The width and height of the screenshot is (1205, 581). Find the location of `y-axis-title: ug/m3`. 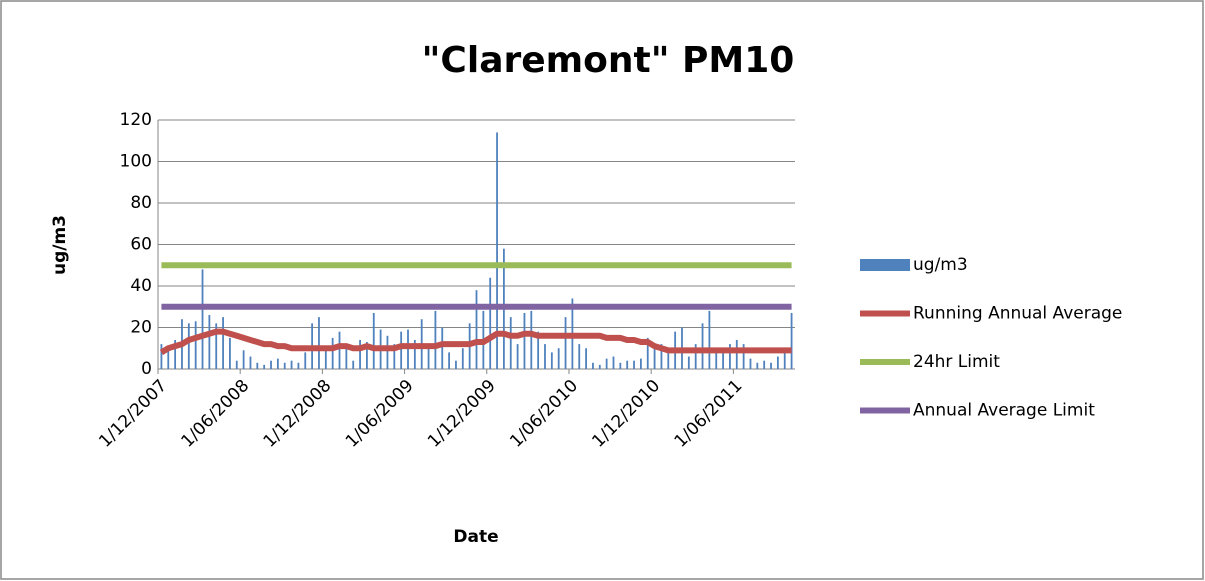

y-axis-title: ug/m3 is located at coordinates (60, 245).